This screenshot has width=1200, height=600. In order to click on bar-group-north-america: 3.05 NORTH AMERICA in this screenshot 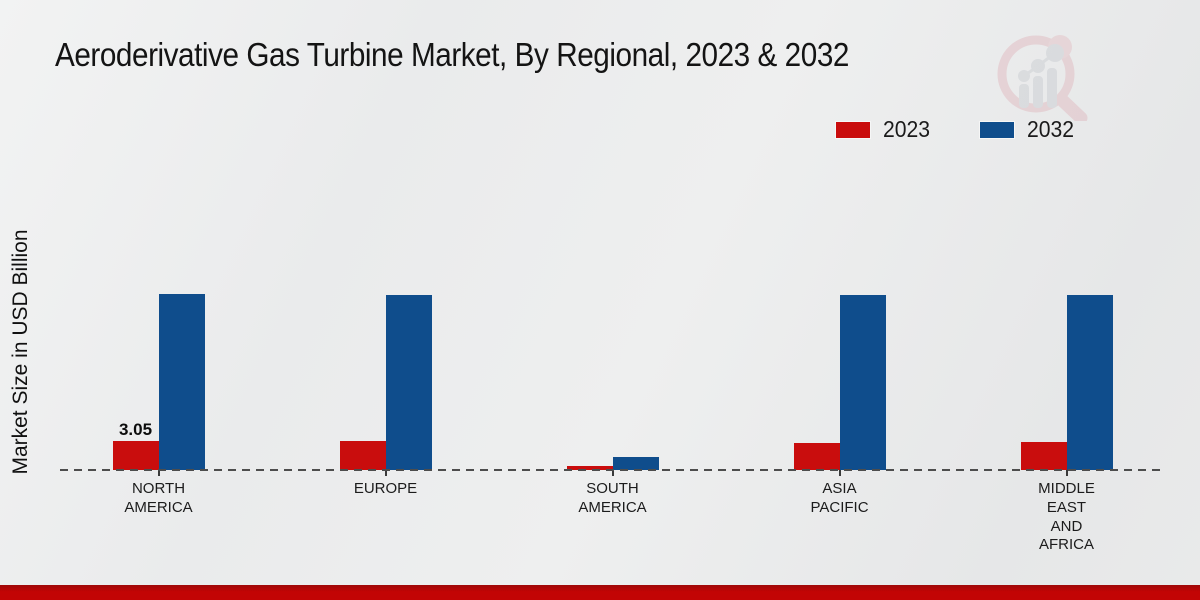, I will do `click(158, 328)`.